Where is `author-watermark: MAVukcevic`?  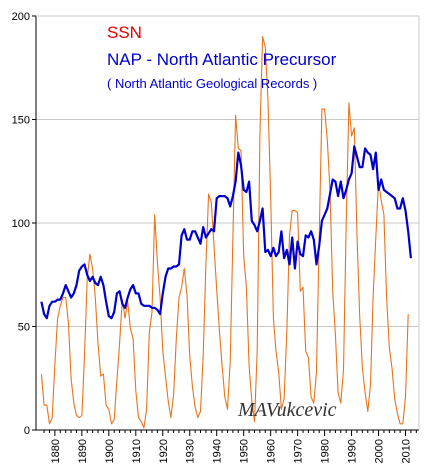
author-watermark: MAVukcevic is located at coordinates (287, 410).